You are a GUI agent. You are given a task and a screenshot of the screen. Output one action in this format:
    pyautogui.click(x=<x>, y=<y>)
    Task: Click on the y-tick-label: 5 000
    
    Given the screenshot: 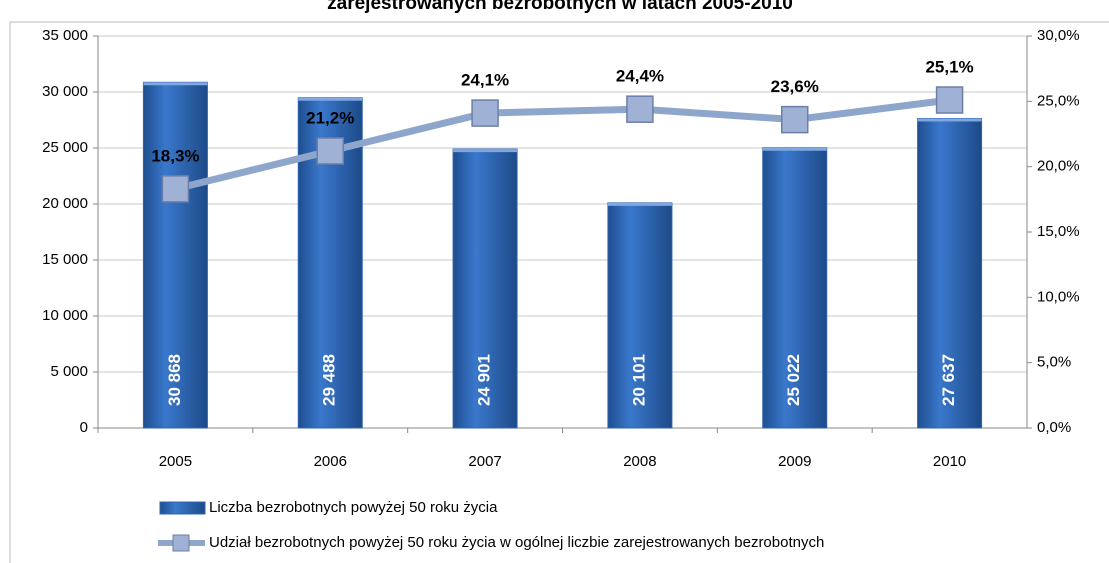 What is the action you would take?
    pyautogui.click(x=69, y=371)
    